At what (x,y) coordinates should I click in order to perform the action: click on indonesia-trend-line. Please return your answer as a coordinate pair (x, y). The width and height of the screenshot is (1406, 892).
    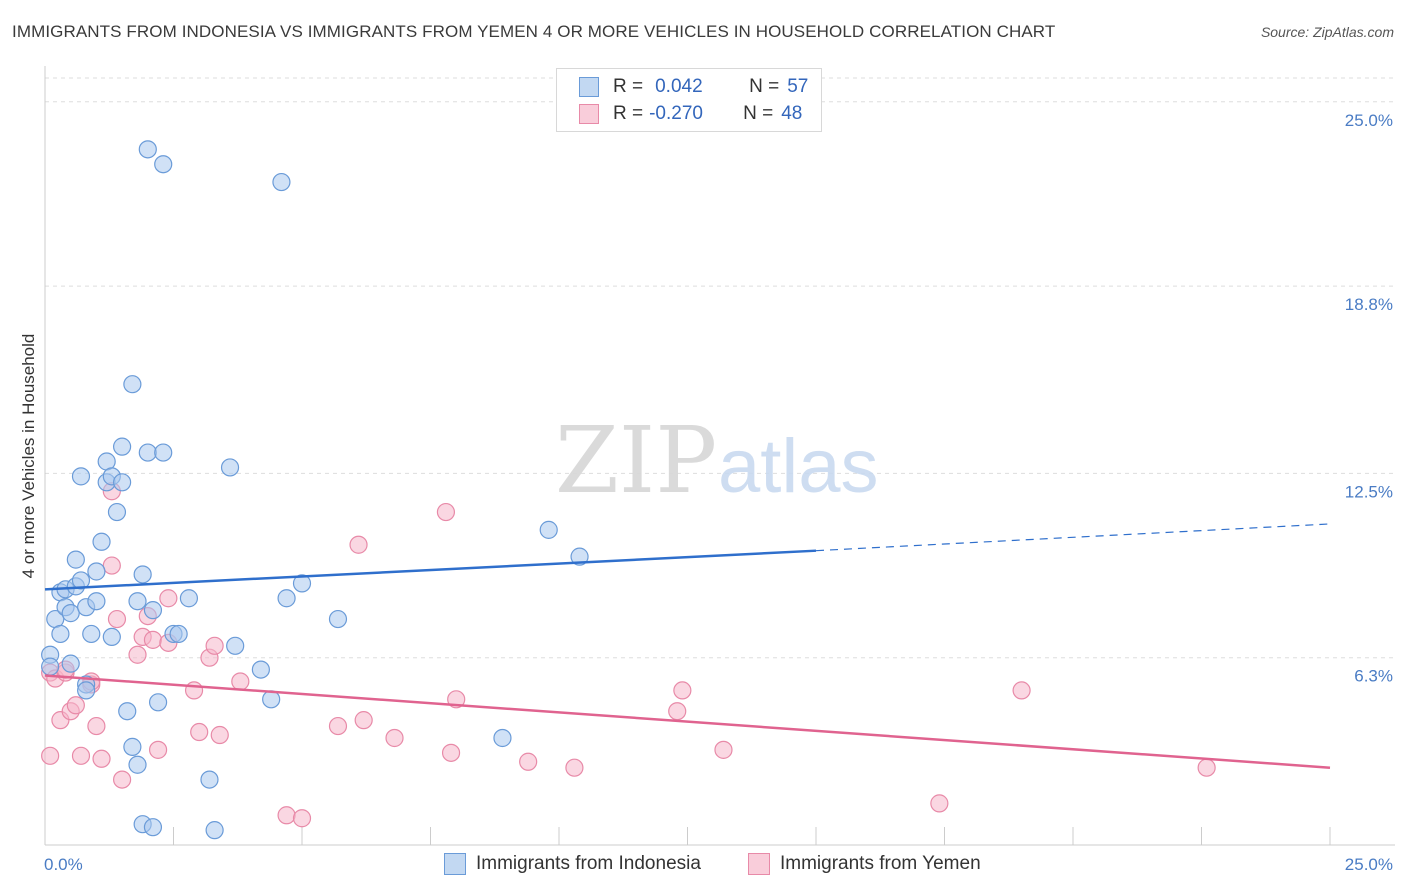
    Looking at the image, I should click on (430, 570).